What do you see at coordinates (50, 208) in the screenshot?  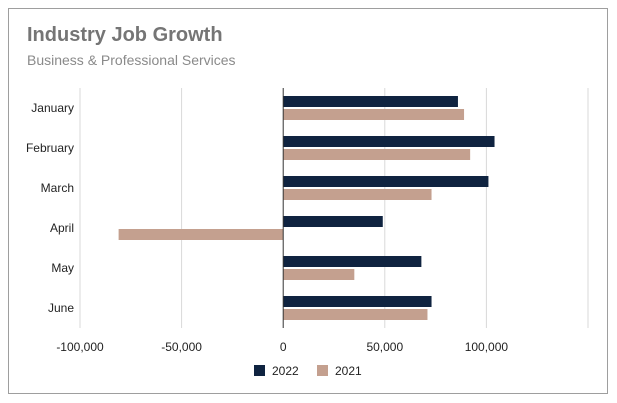 I see `category-labels: January February March April May June` at bounding box center [50, 208].